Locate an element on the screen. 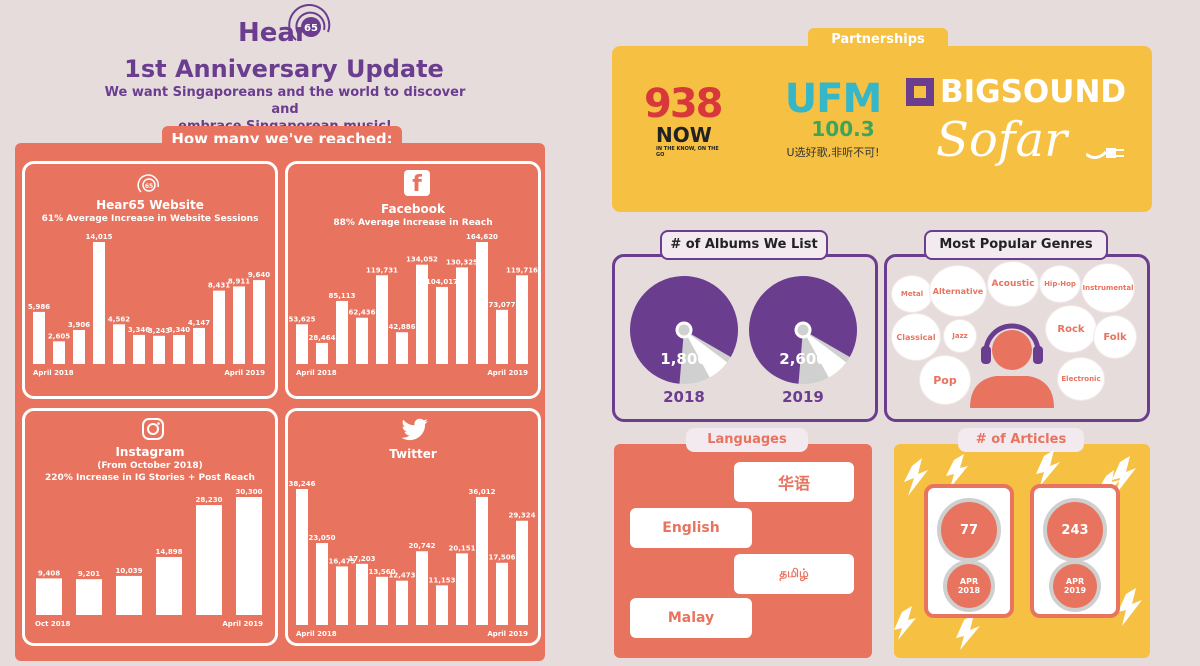  bar-label-0: 38,246 is located at coordinates (301, 484).